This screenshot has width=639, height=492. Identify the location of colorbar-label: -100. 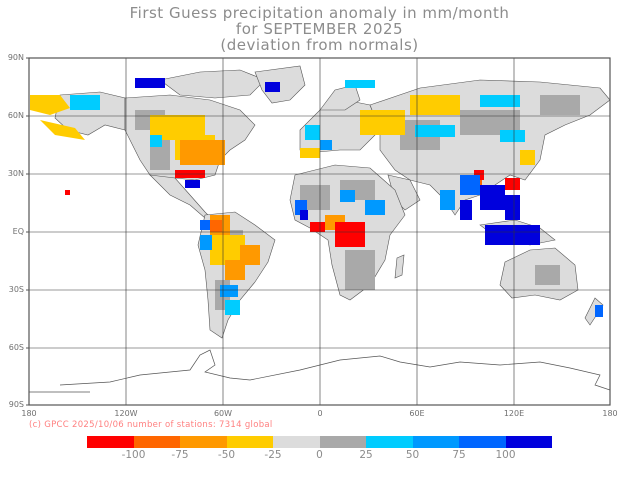
(133, 455).